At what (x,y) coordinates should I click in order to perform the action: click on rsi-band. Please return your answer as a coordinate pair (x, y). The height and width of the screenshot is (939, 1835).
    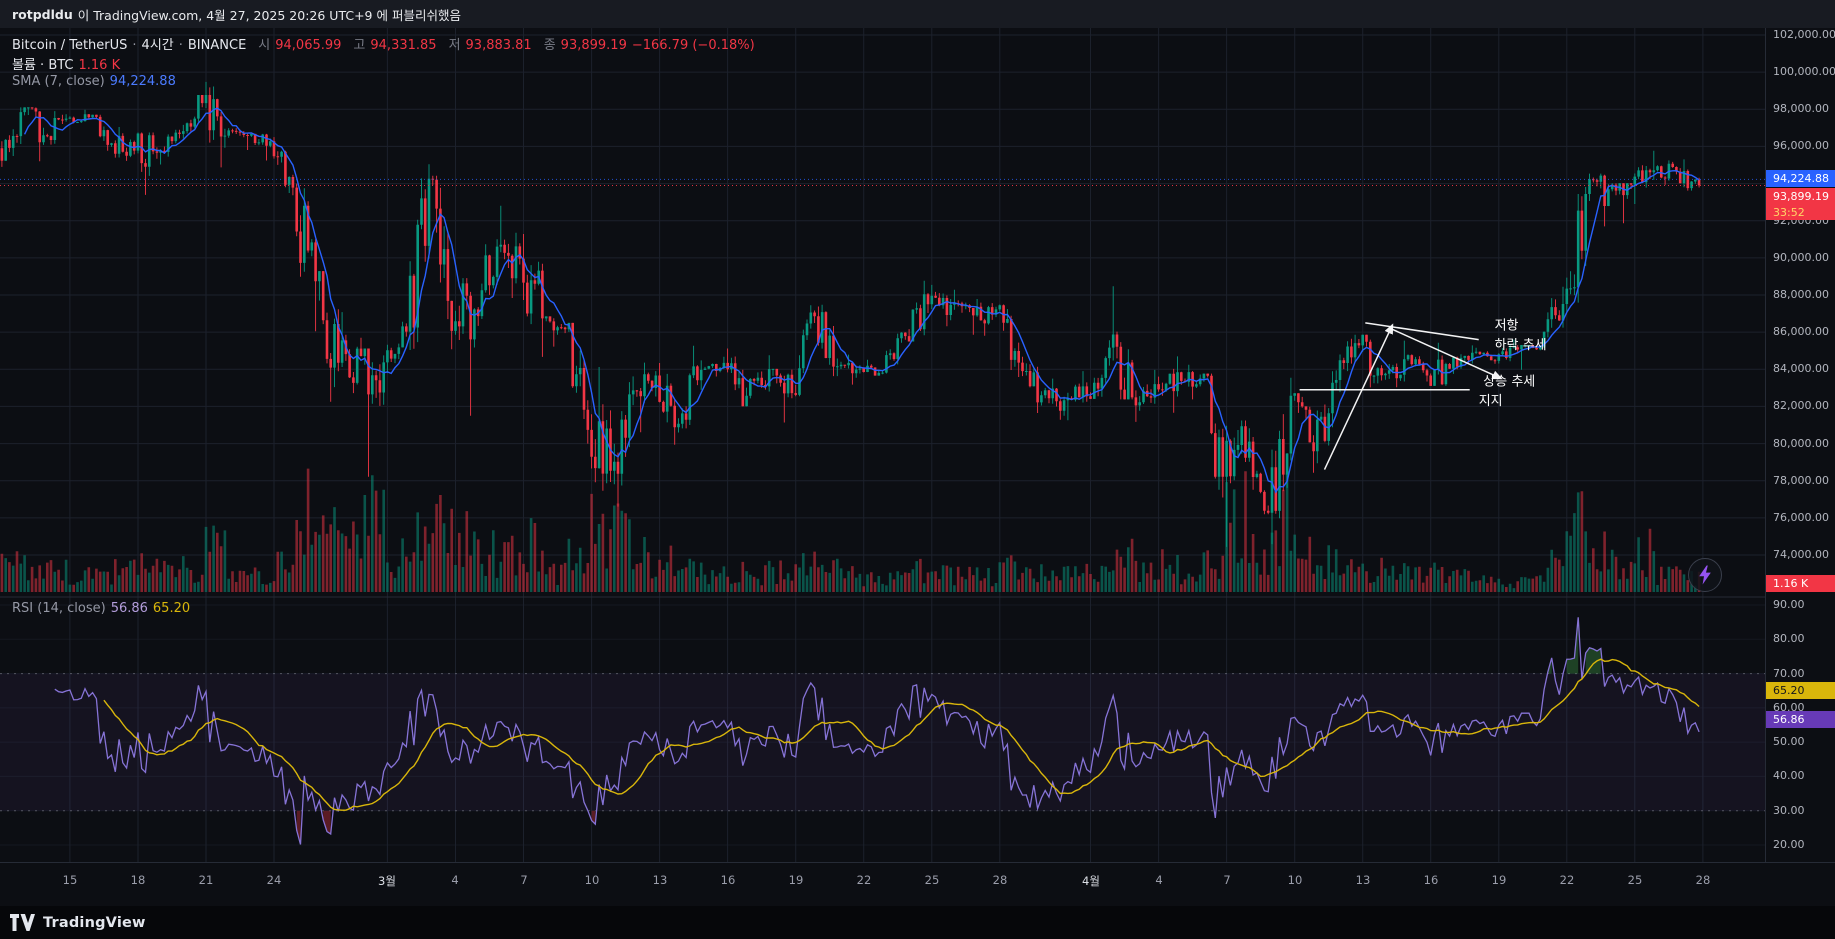
    Looking at the image, I should click on (882, 742).